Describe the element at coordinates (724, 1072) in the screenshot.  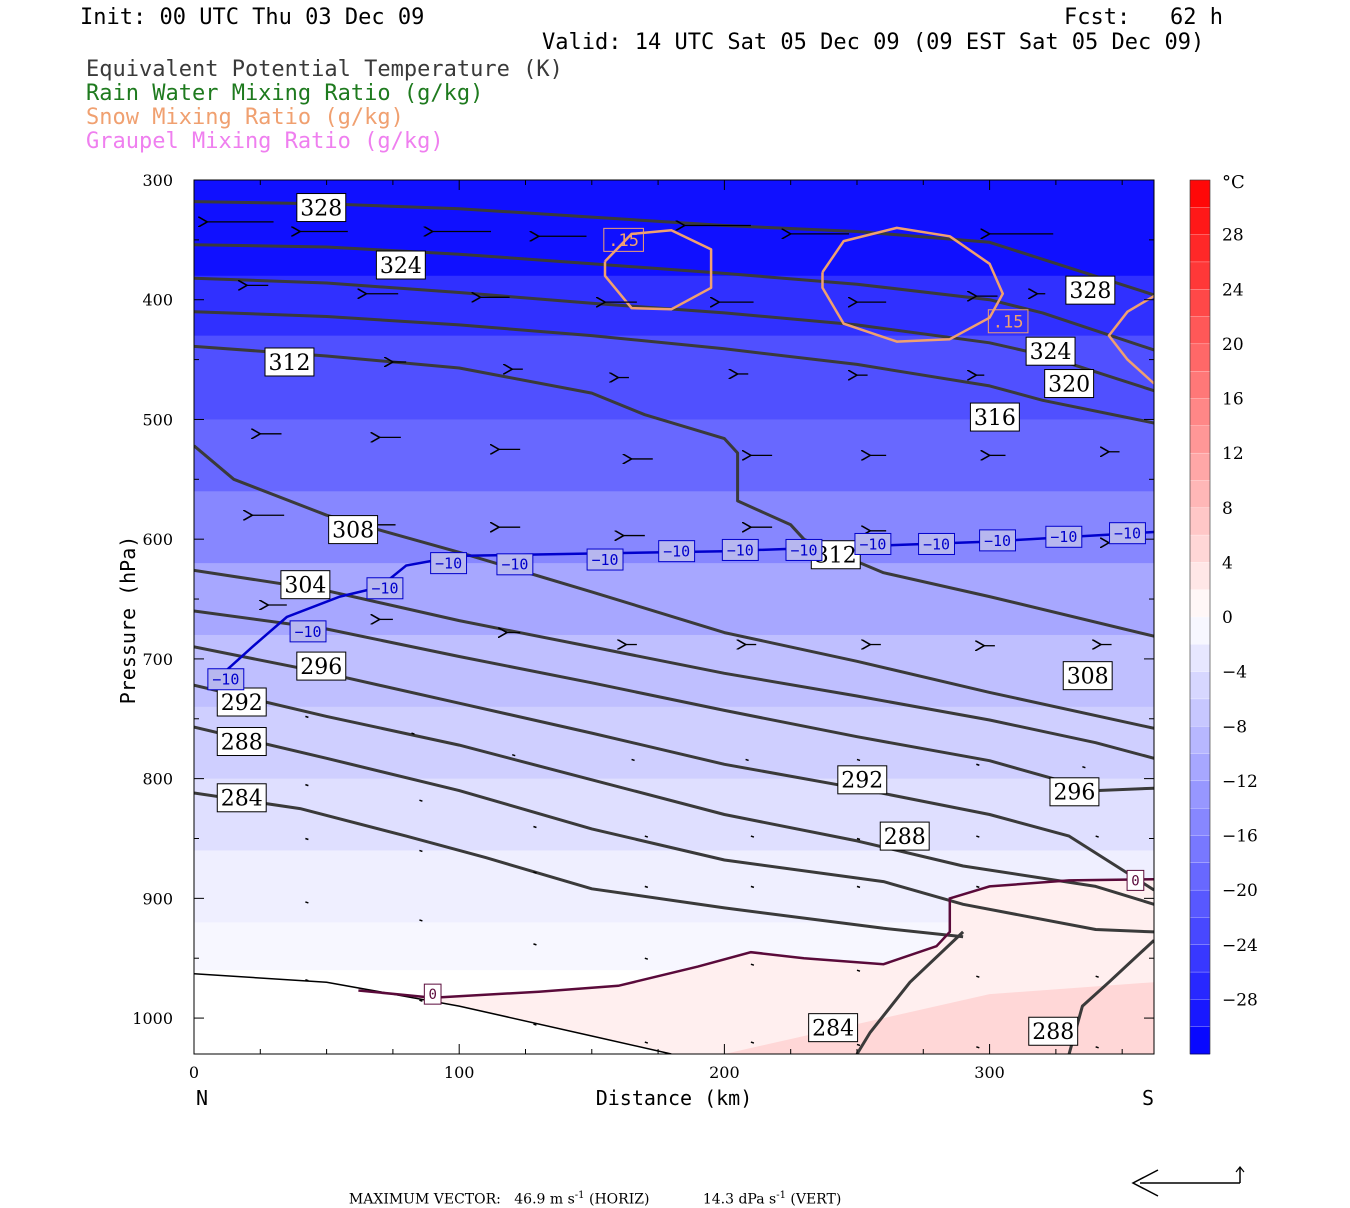
I see `x-tick-label: 200` at that location.